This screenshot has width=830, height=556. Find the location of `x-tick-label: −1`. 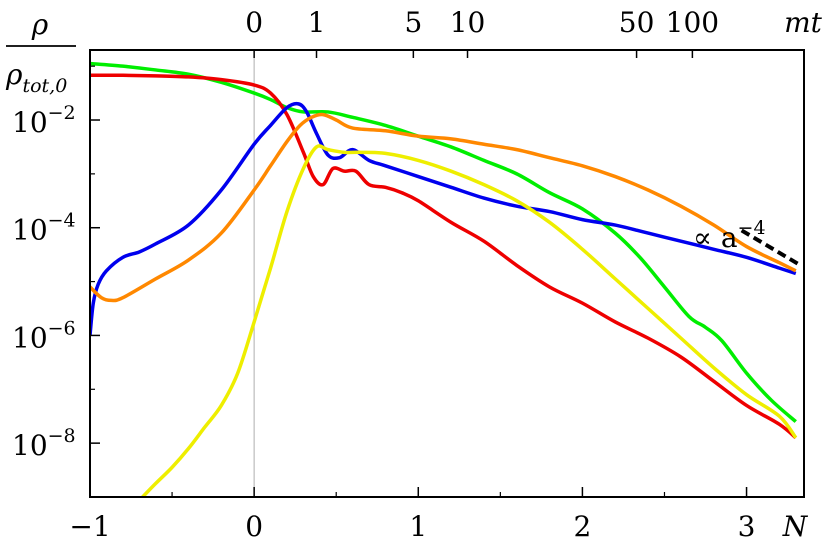

x-tick-label: −1 is located at coordinates (89, 526).